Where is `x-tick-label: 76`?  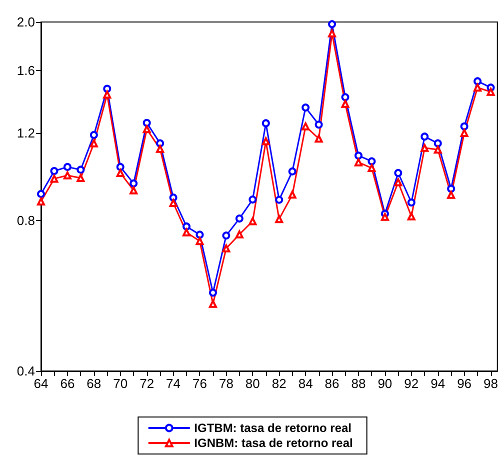
x-tick-label: 76 is located at coordinates (199, 383).